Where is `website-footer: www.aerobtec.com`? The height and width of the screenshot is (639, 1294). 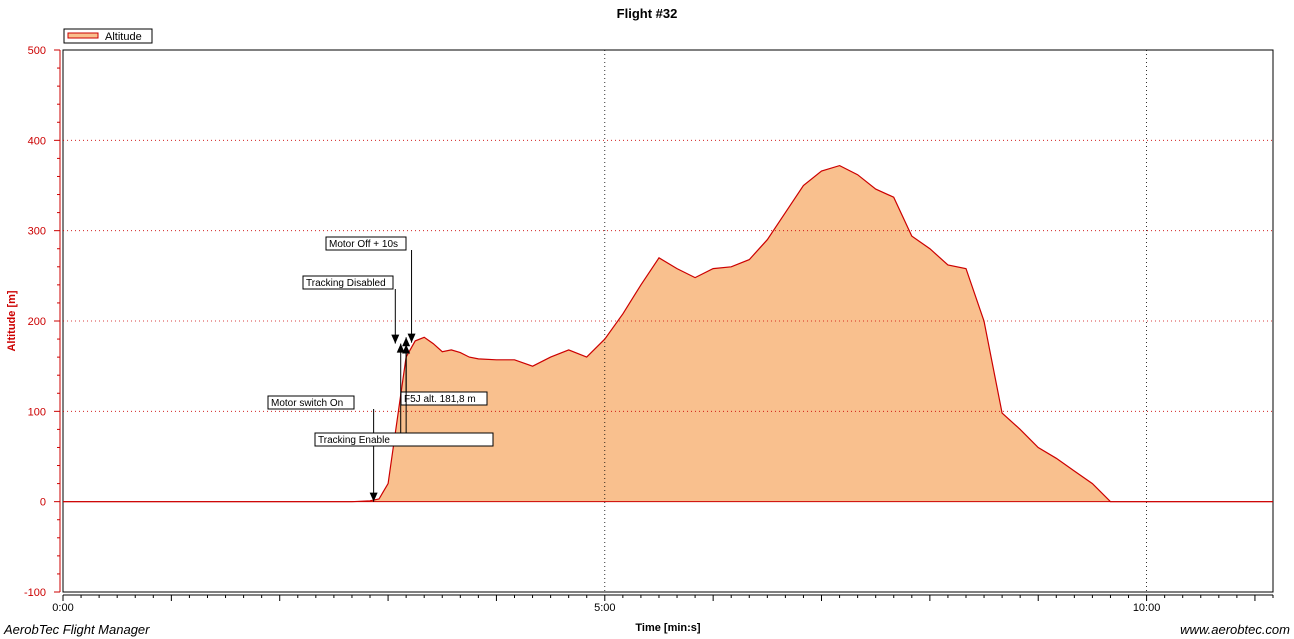
website-footer: www.aerobtec.com is located at coordinates (1235, 629).